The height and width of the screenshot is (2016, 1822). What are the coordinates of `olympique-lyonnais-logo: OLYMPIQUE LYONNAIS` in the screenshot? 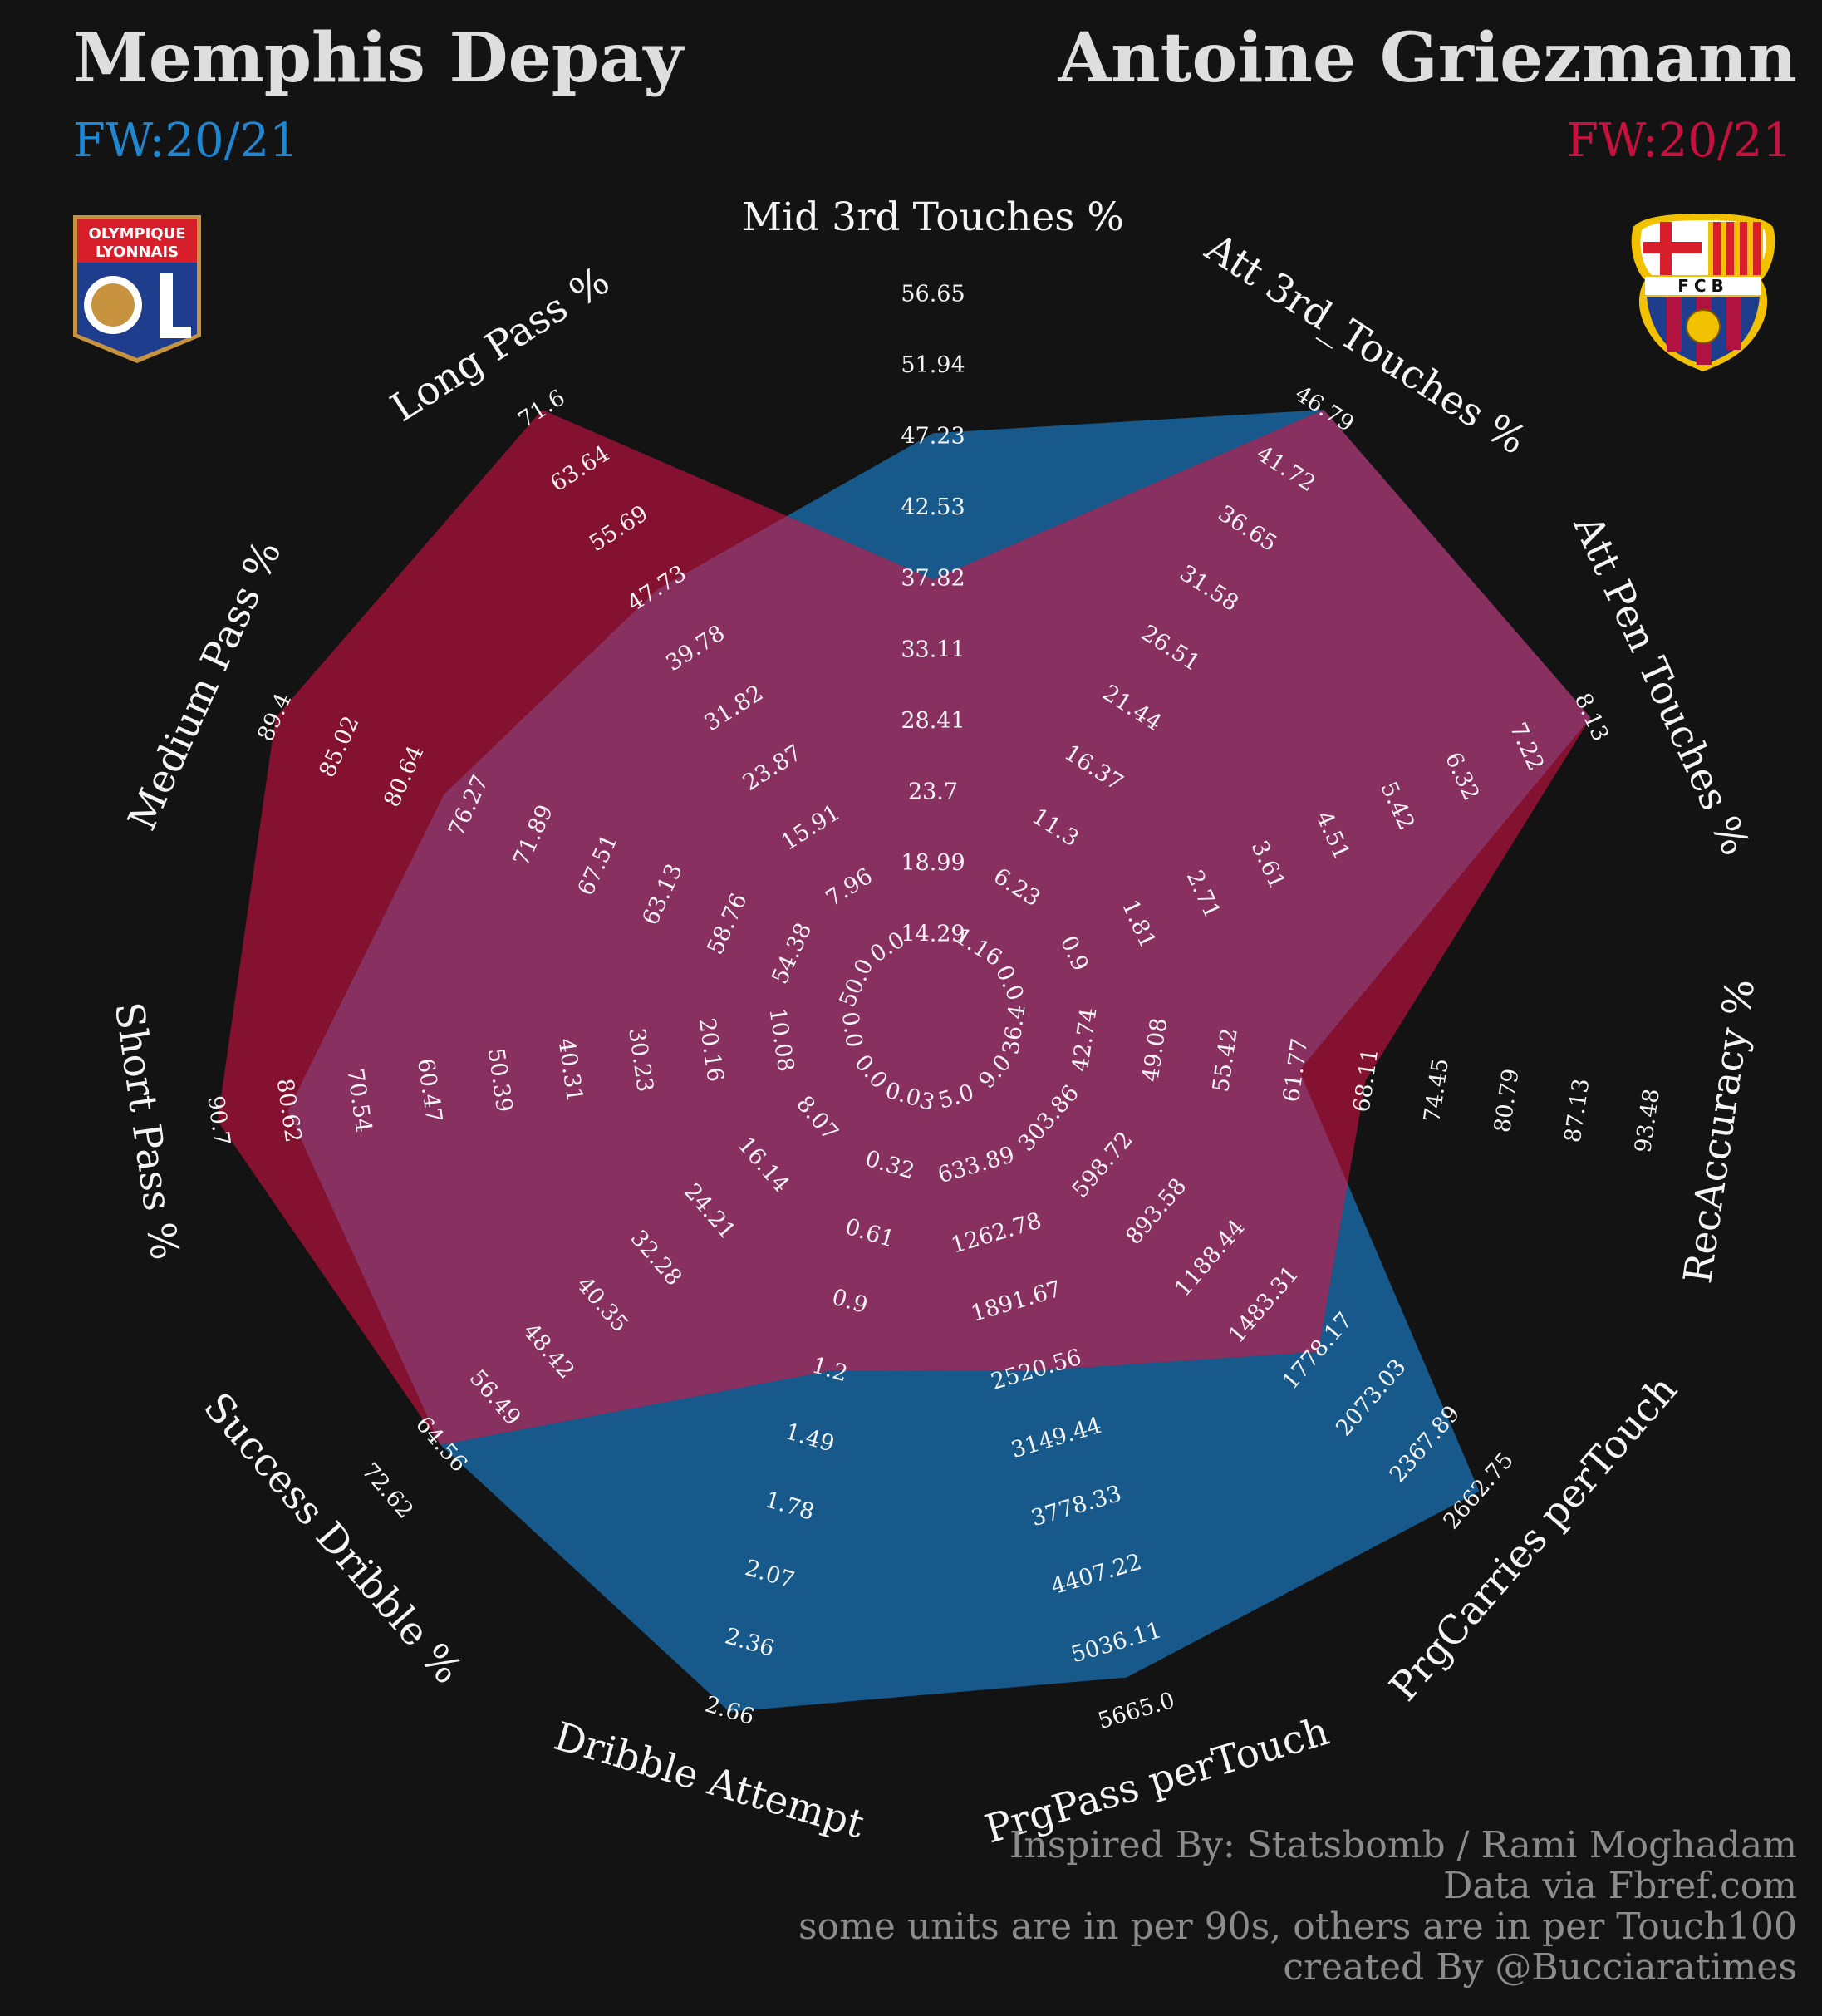 It's located at (137, 289).